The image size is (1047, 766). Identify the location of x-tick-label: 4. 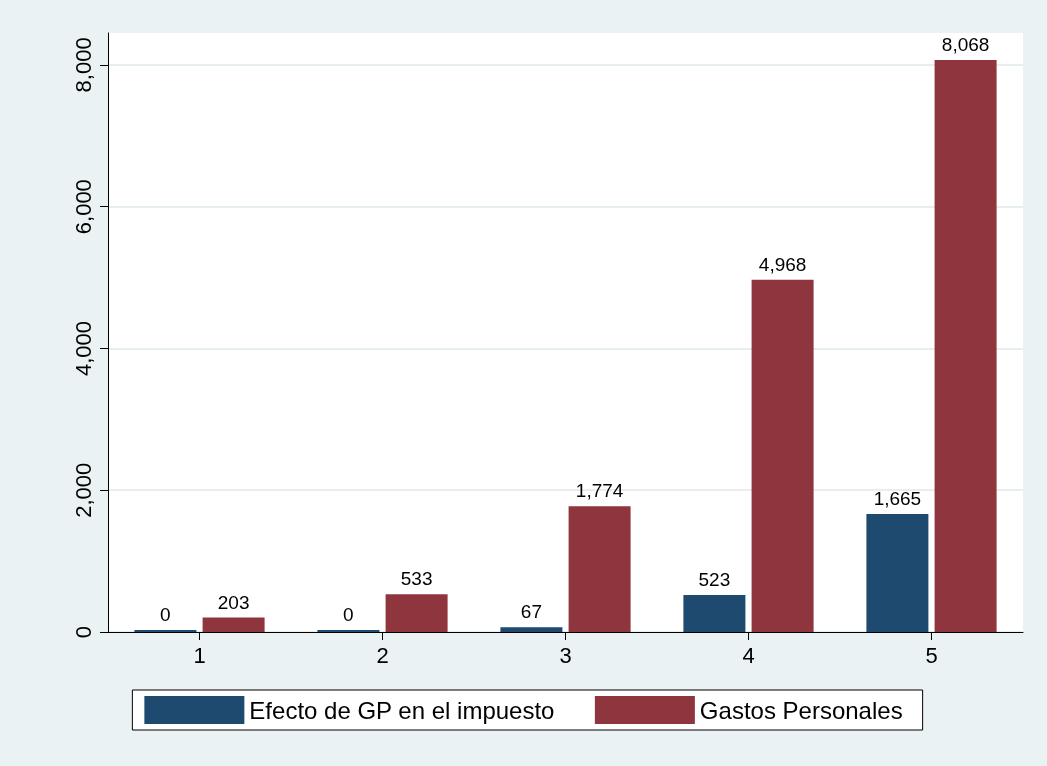
(748, 655).